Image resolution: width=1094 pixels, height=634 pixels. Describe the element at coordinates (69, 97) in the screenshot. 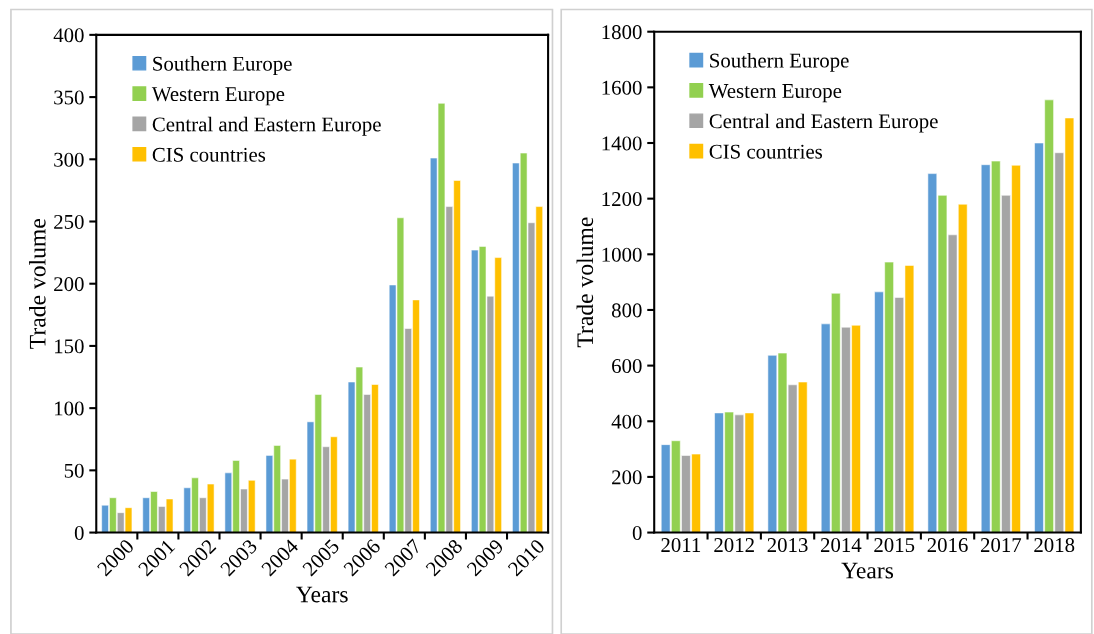

I see `y-tick-label: 350` at that location.